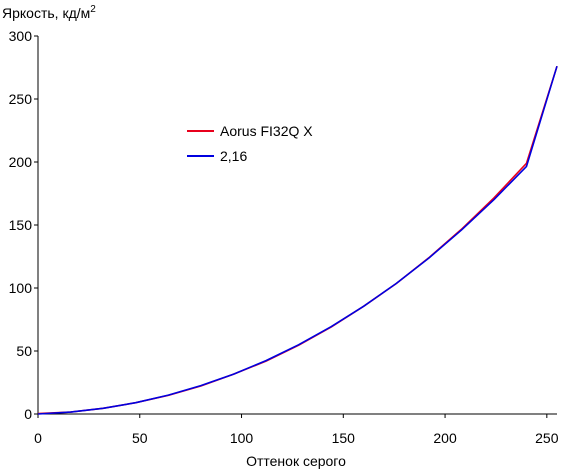  I want to click on y-axis-title: Яркость, кд/м2, so click(49, 12).